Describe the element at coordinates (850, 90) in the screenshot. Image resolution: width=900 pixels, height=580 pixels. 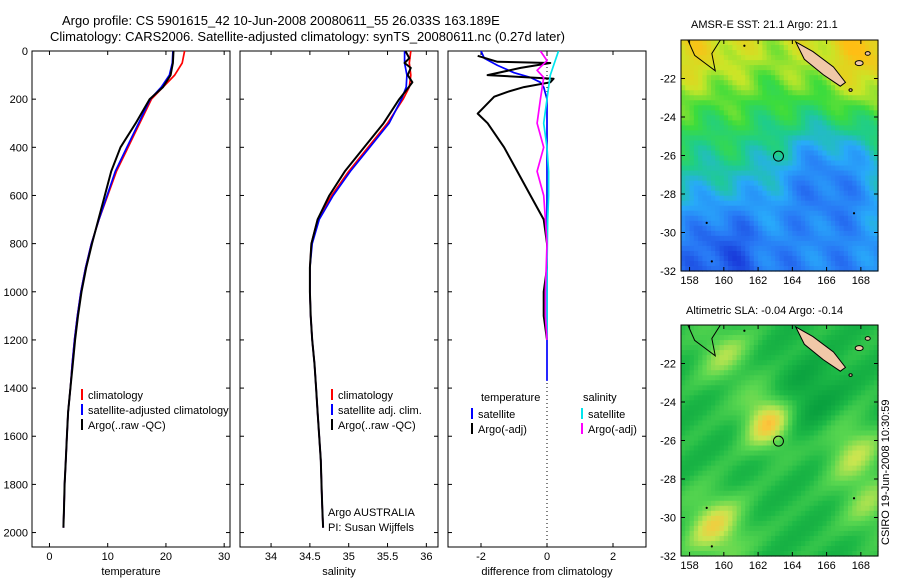
I see `island-pines` at that location.